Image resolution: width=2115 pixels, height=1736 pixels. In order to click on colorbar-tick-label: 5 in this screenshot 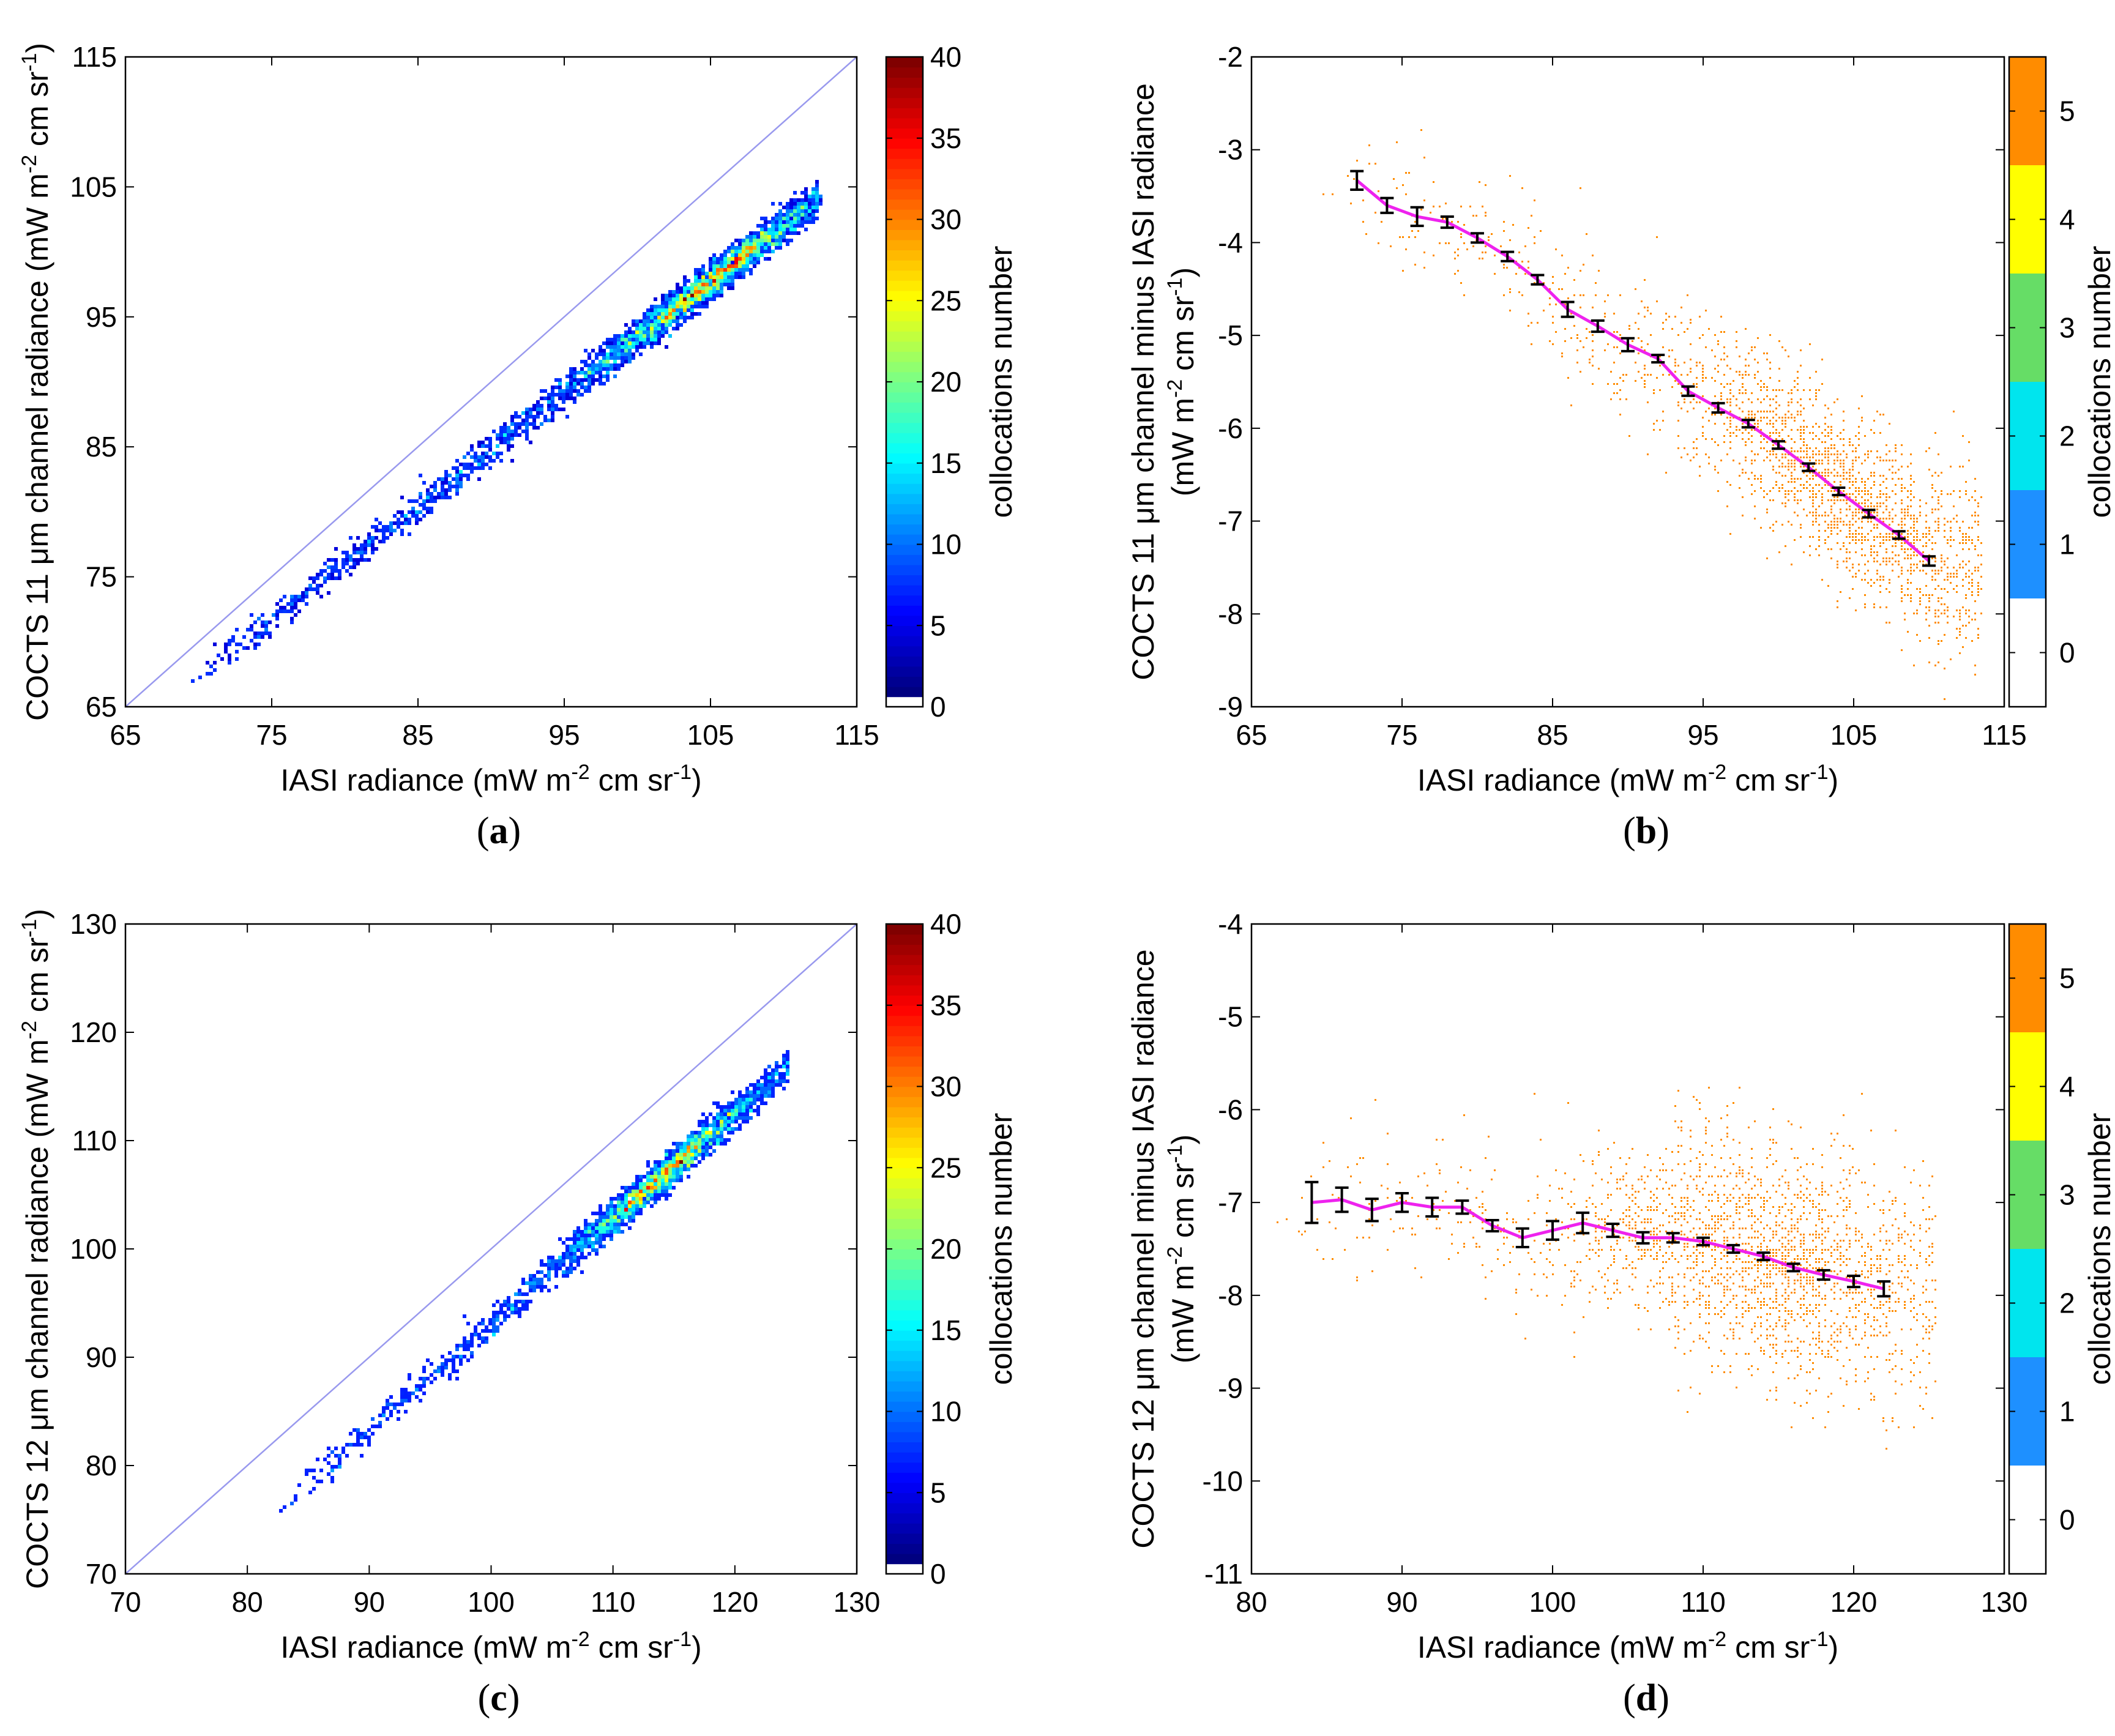, I will do `click(938, 1492)`.